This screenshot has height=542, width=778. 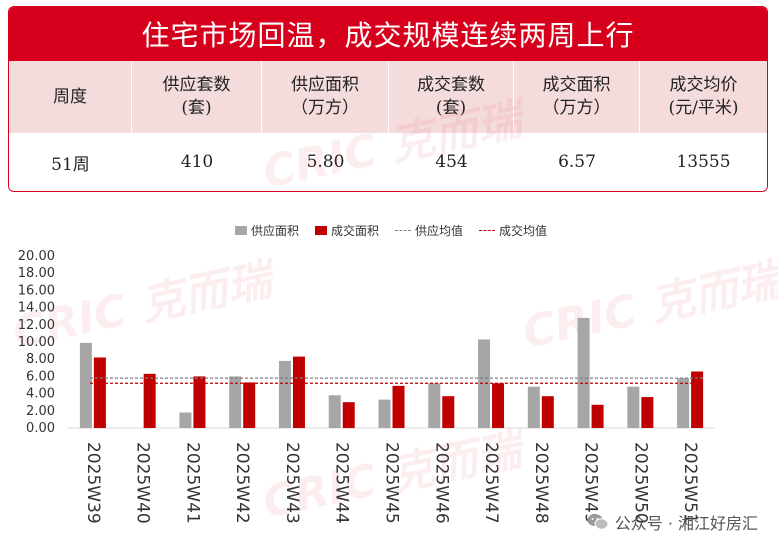 What do you see at coordinates (451, 162) in the screenshot?
I see `value-cell-deal-units: 454` at bounding box center [451, 162].